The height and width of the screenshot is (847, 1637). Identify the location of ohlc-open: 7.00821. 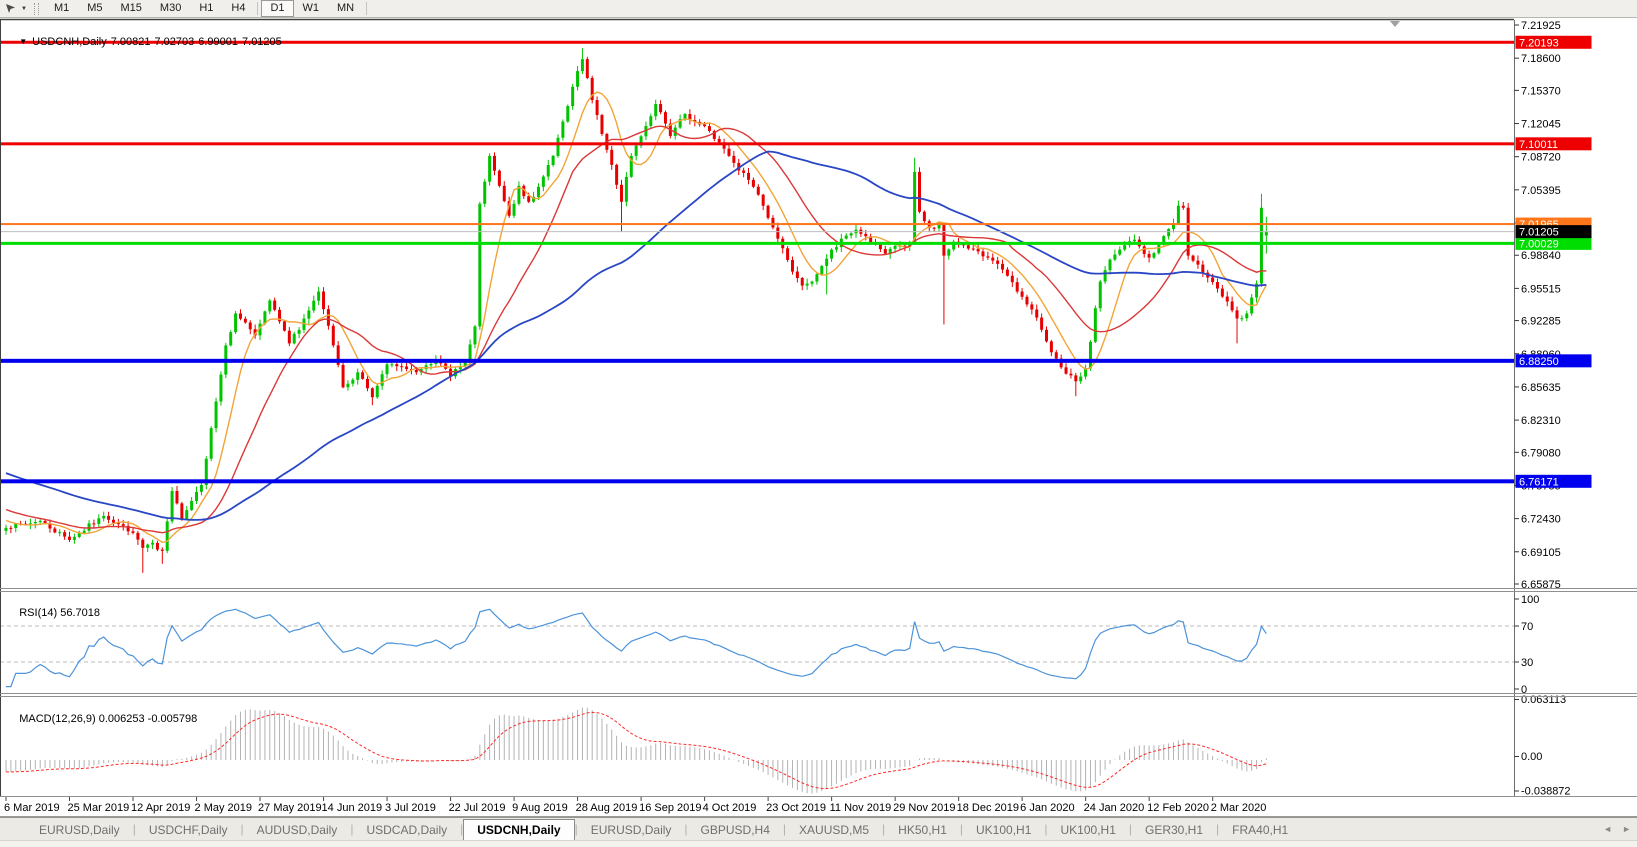
(130, 42).